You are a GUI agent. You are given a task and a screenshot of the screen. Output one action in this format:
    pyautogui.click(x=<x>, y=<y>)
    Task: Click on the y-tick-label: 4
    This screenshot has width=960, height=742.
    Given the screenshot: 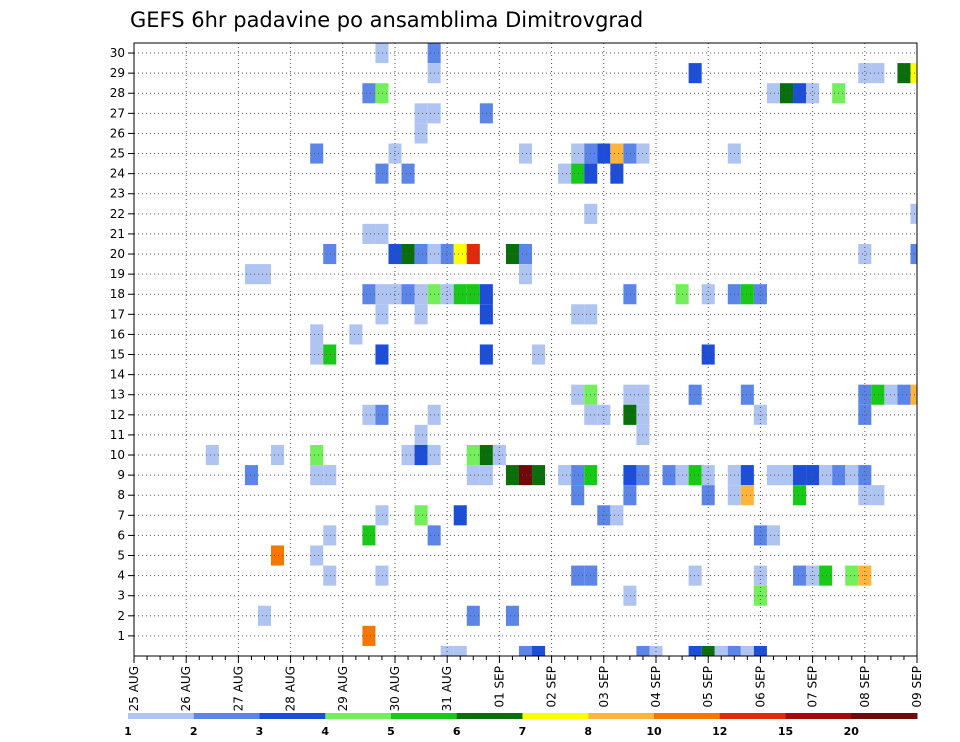 What is the action you would take?
    pyautogui.click(x=121, y=576)
    